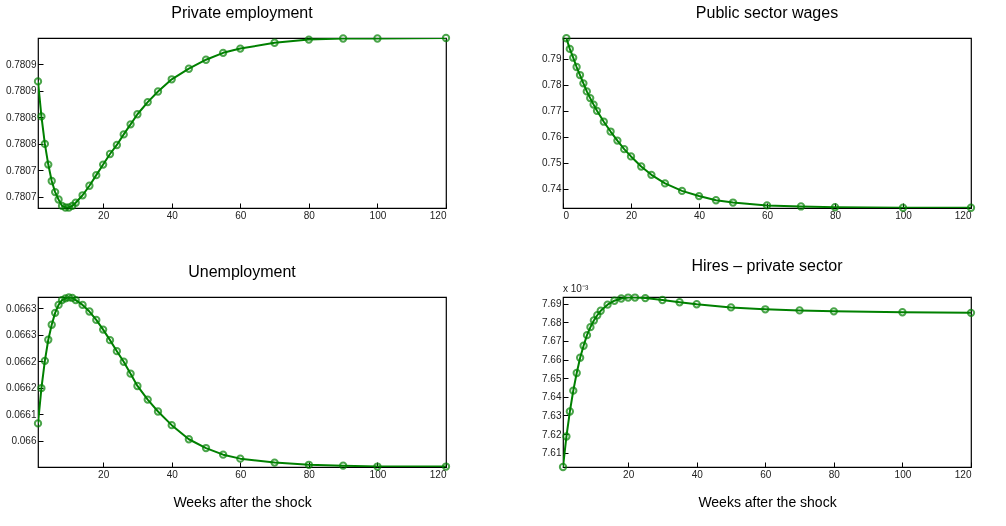  I want to click on y-tick-label: 0.066, so click(24, 441).